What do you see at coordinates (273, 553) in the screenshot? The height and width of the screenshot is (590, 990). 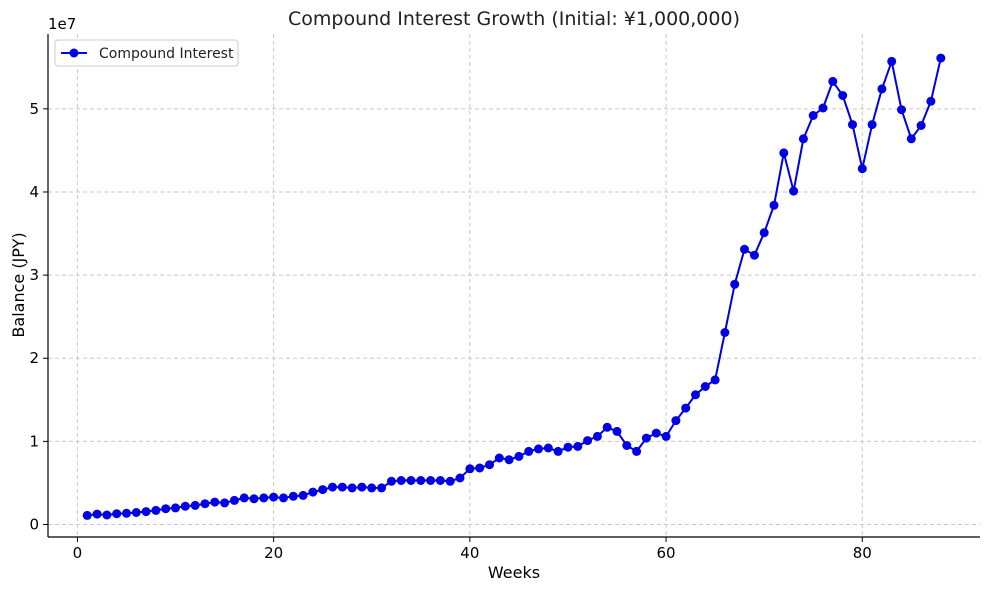 I see `x-tick-label: 20` at bounding box center [273, 553].